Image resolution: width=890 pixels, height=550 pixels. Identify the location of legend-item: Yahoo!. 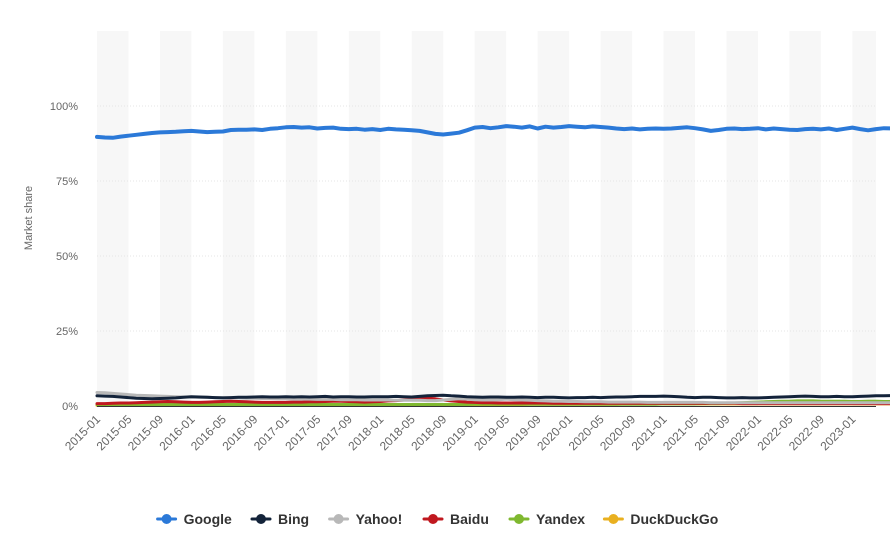
(365, 519).